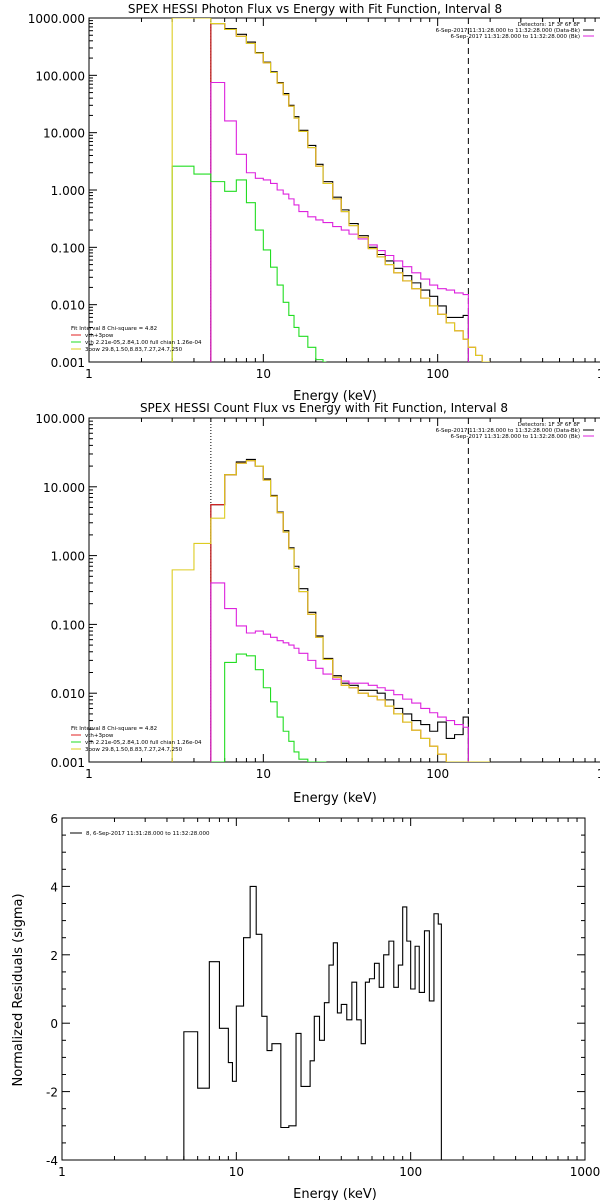 The height and width of the screenshot is (1200, 600). What do you see at coordinates (335, 1193) in the screenshot?
I see `residuals-plot-xlabel: Energy (keV)` at bounding box center [335, 1193].